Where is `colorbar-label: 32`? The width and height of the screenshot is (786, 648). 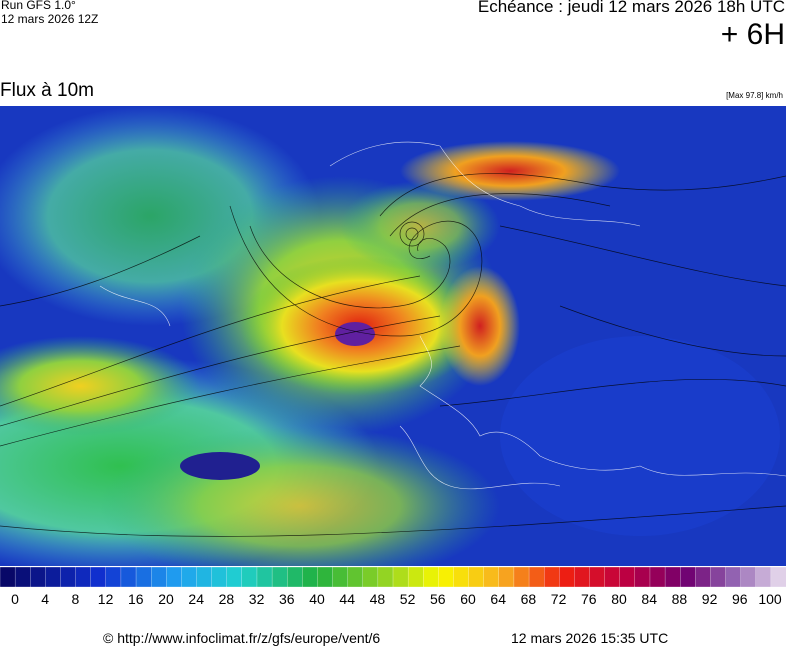
colorbar-label: 32 is located at coordinates (257, 599).